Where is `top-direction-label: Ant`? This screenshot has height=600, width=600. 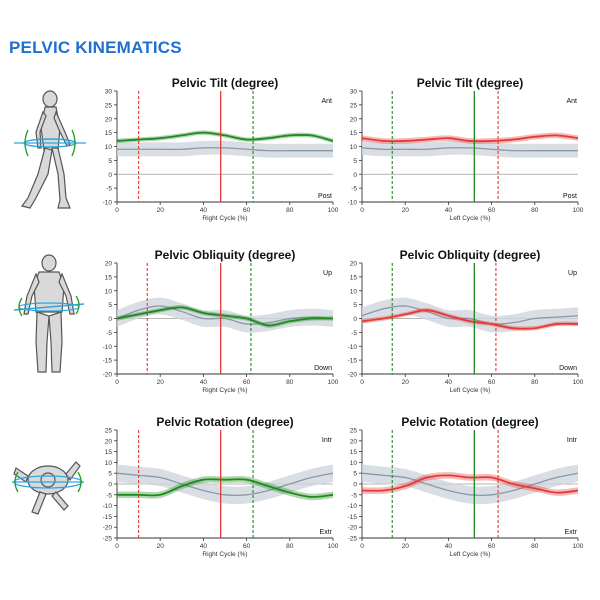
top-direction-label: Ant is located at coordinates (326, 101).